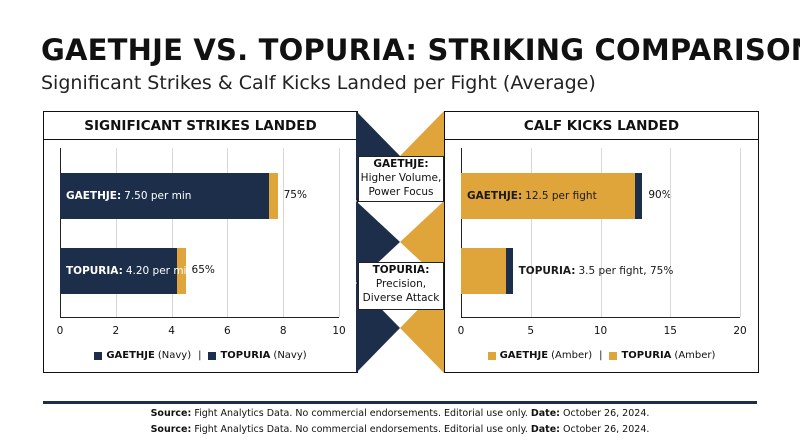  Describe the element at coordinates (171, 331) in the screenshot. I see `x-tick-label: 4` at that location.